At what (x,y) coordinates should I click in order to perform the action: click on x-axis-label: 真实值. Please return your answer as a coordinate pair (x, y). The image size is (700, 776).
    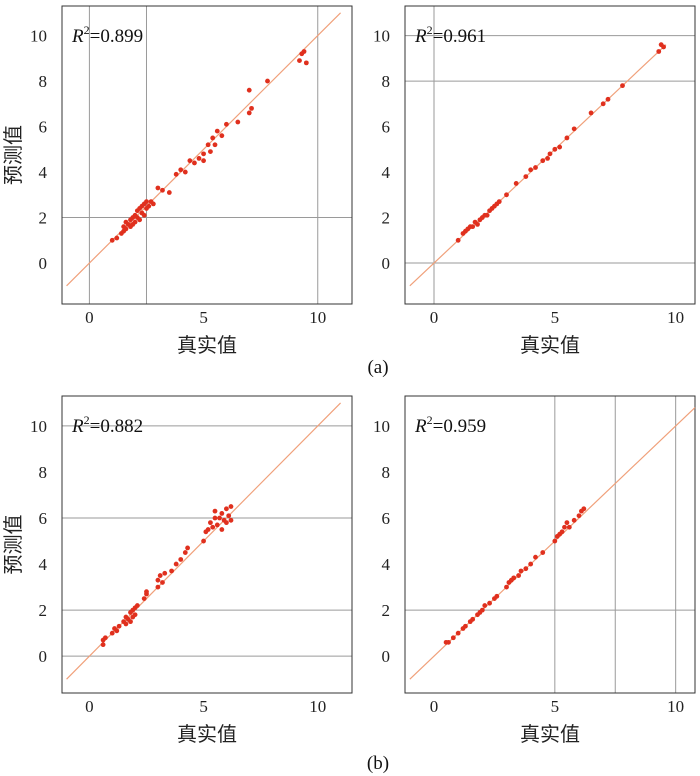
    Looking at the image, I should click on (207, 345).